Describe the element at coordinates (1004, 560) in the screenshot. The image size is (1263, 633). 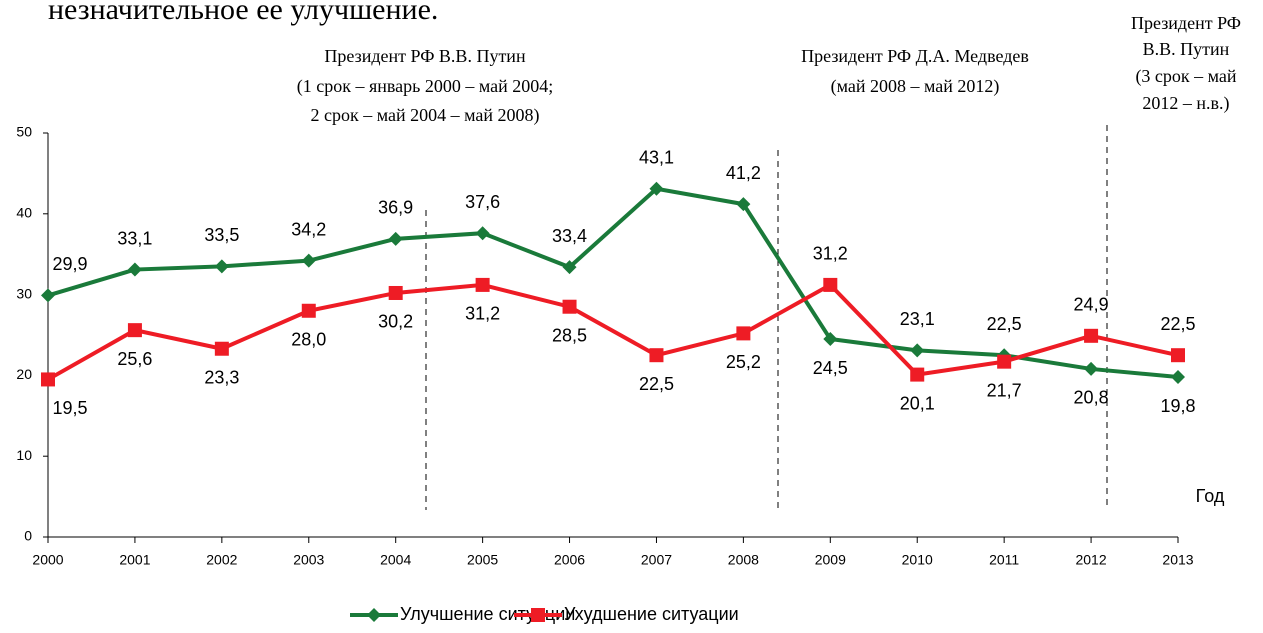
I see `x-tick-label: 2011` at that location.